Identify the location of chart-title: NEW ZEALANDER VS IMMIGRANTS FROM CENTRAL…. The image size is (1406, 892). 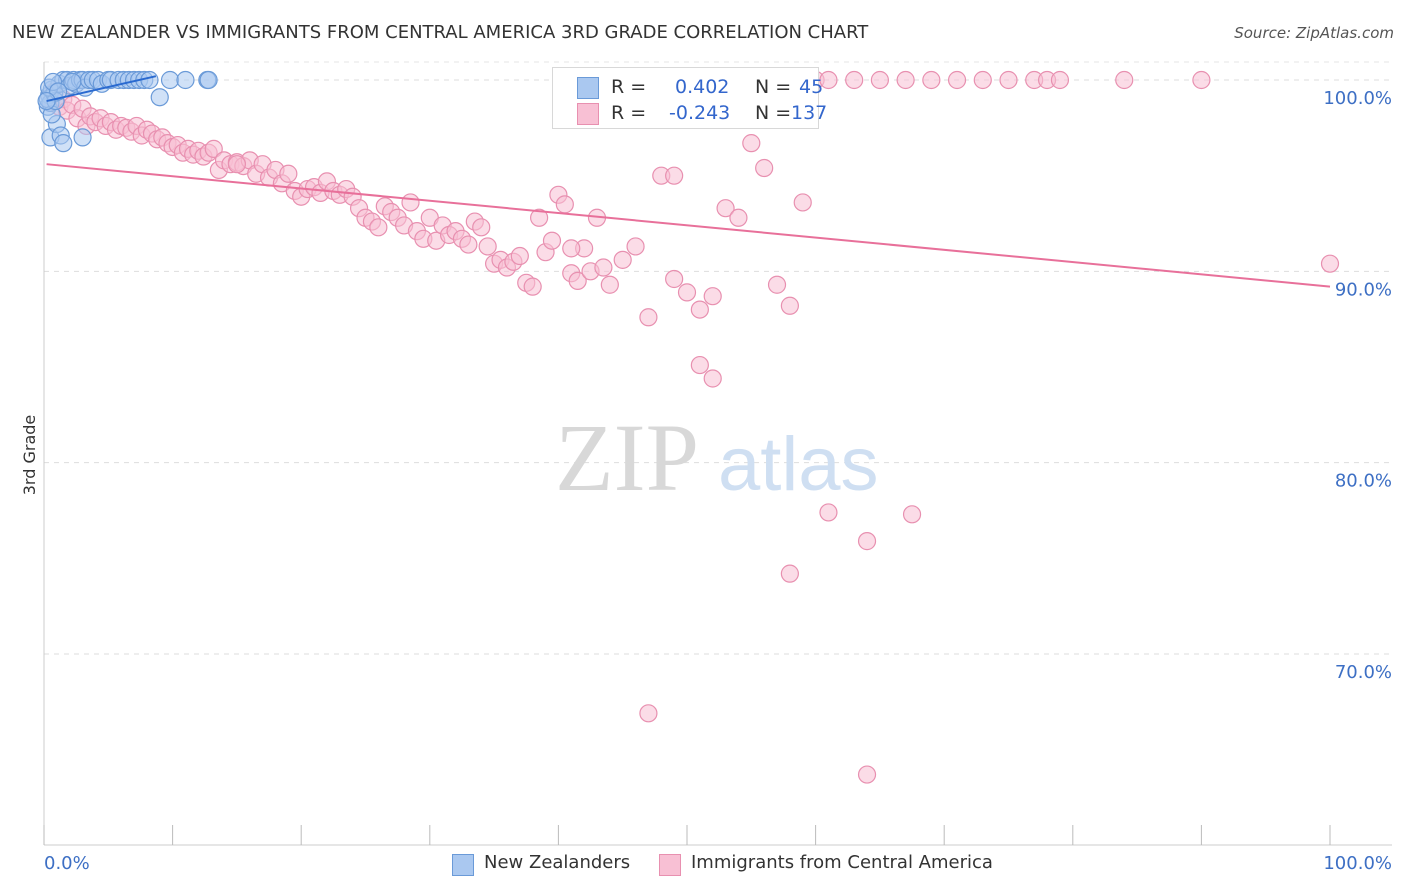
(440, 32).